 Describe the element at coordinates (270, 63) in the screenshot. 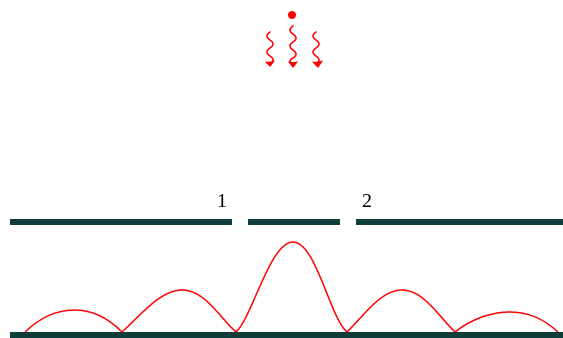

I see `wave-arrow-left-head` at that location.